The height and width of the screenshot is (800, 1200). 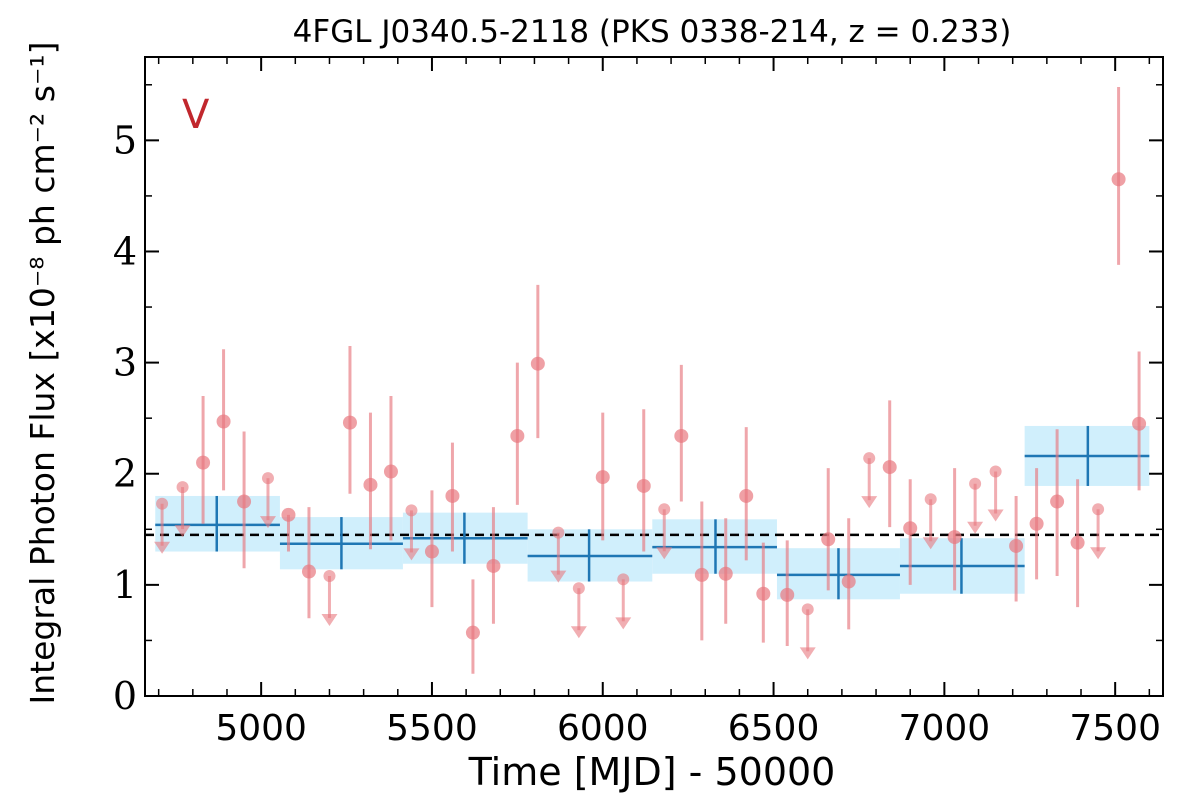 I want to click on x-tick-label: 7000, so click(x=945, y=728).